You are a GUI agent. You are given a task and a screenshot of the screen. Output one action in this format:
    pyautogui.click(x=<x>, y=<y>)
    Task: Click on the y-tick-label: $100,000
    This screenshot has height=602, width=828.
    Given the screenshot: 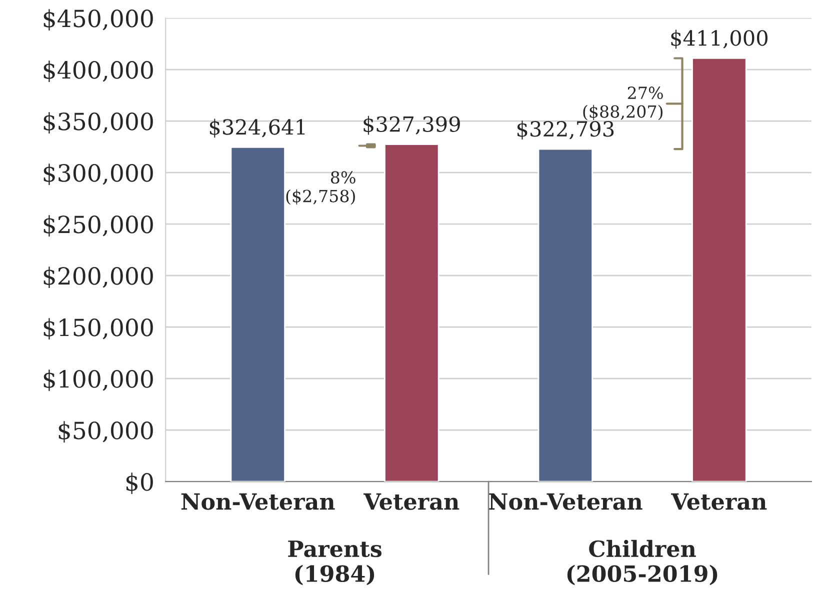 What is the action you would take?
    pyautogui.click(x=98, y=381)
    